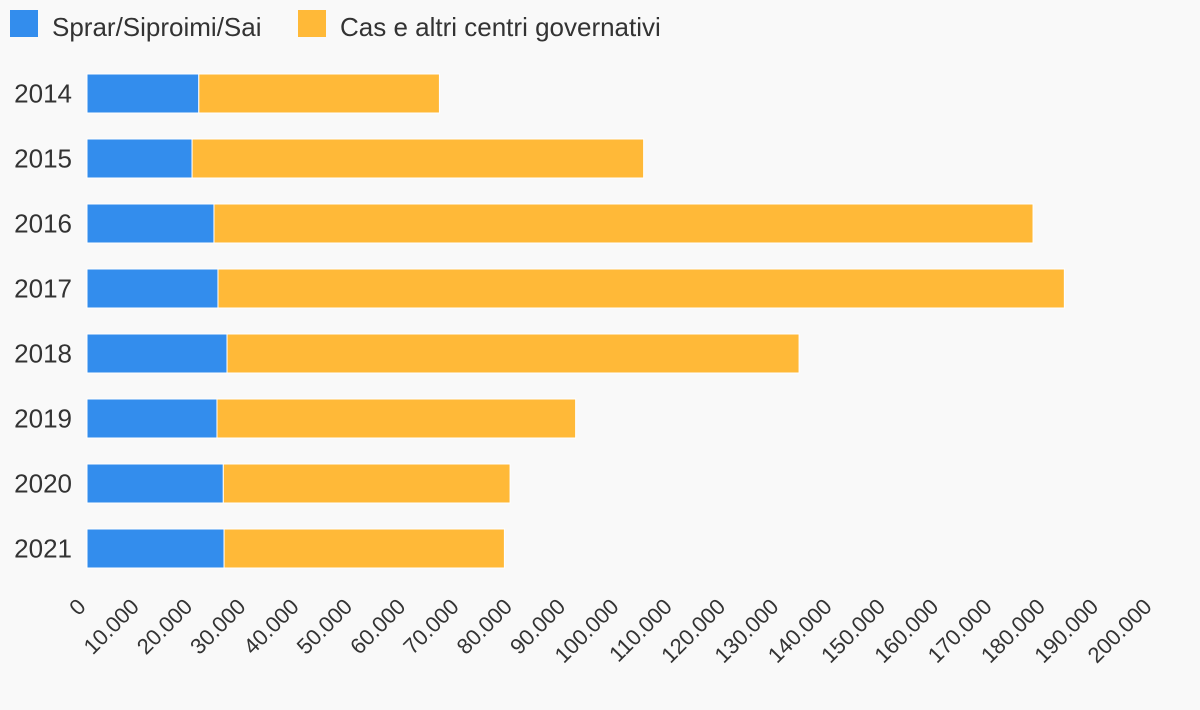 This screenshot has width=1200, height=710. What do you see at coordinates (43, 94) in the screenshot?
I see `category-label-2014: 2014` at bounding box center [43, 94].